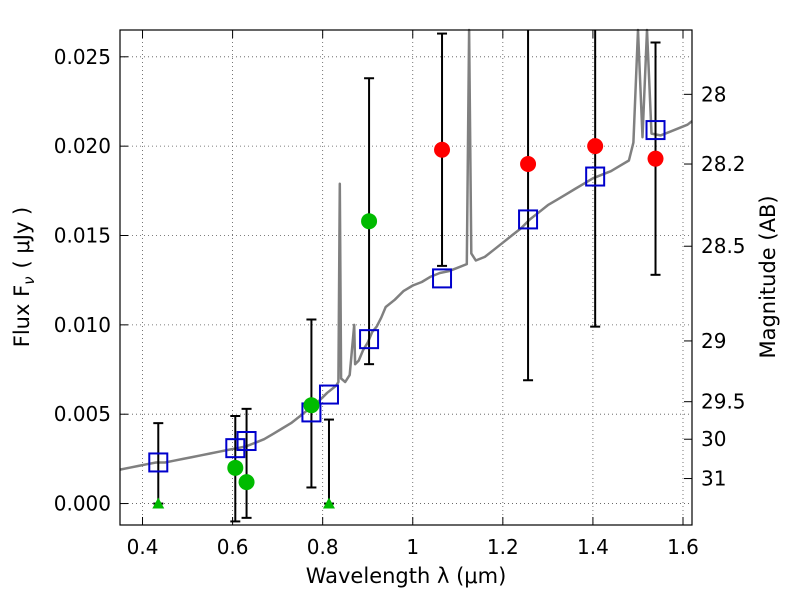 This screenshot has height=604, width=800. I want to click on y-tick-label-0: 0.000, so click(82, 504).